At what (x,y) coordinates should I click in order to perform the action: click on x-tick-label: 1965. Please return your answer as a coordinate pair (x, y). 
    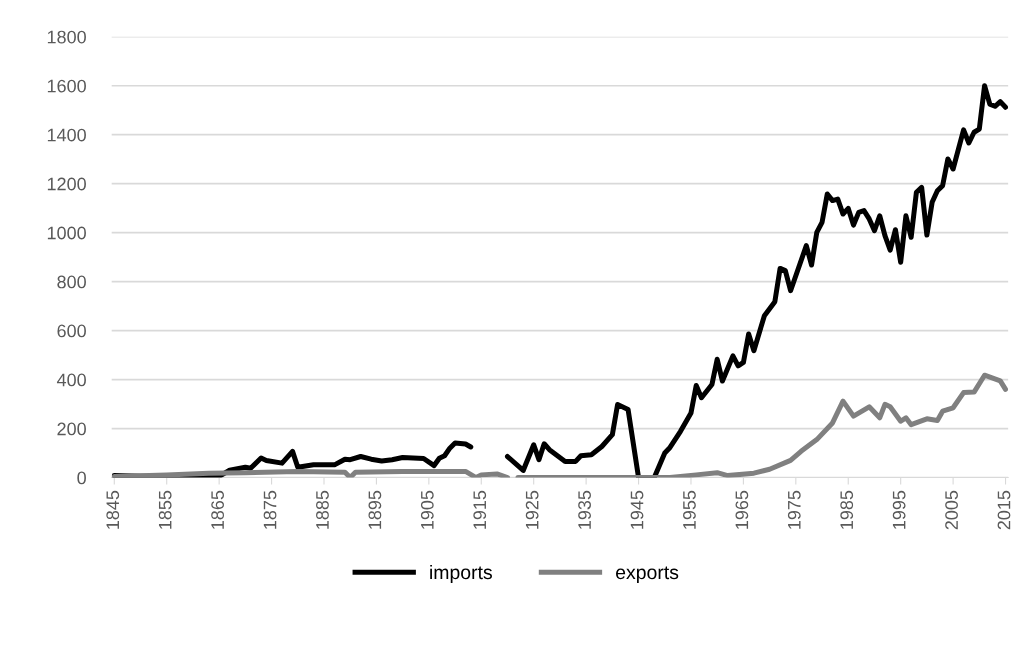
    Looking at the image, I should click on (742, 509).